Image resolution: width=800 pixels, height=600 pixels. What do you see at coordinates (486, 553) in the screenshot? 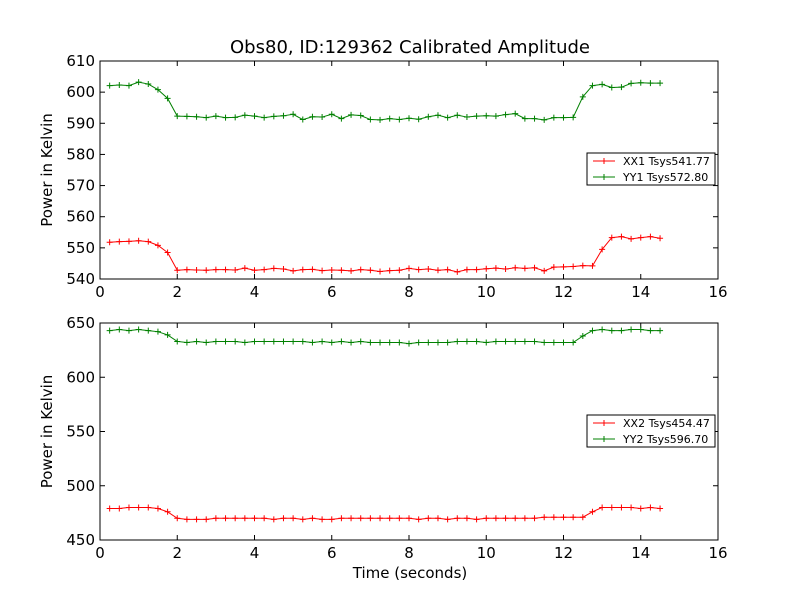
I see `x-tick-label: 10` at bounding box center [486, 553].